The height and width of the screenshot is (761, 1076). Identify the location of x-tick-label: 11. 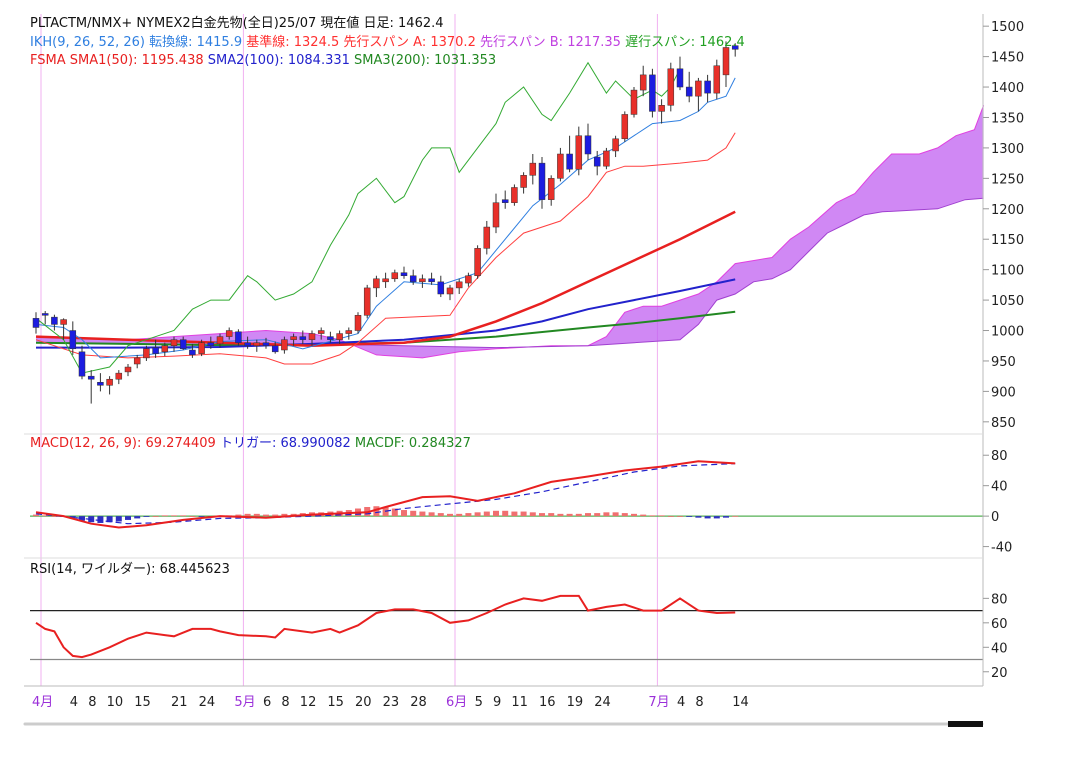
(519, 702).